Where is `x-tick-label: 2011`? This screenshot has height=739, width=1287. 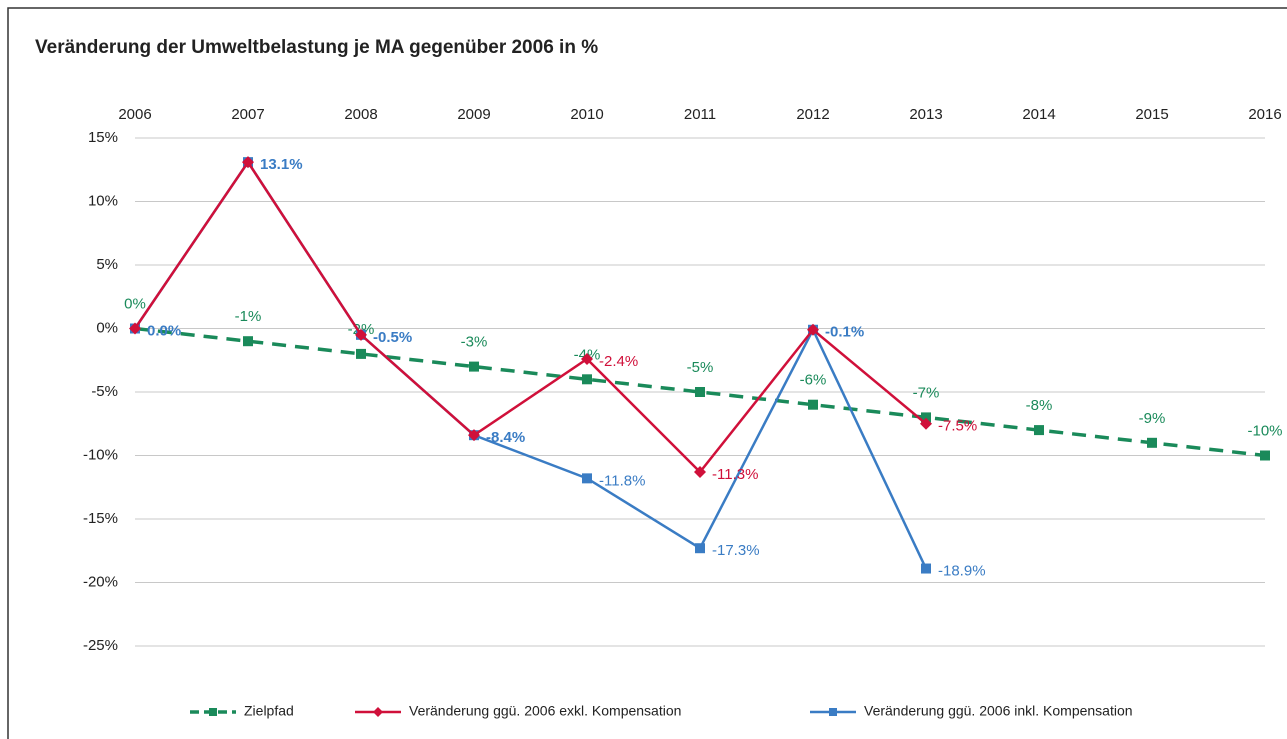 x-tick-label: 2011 is located at coordinates (700, 114).